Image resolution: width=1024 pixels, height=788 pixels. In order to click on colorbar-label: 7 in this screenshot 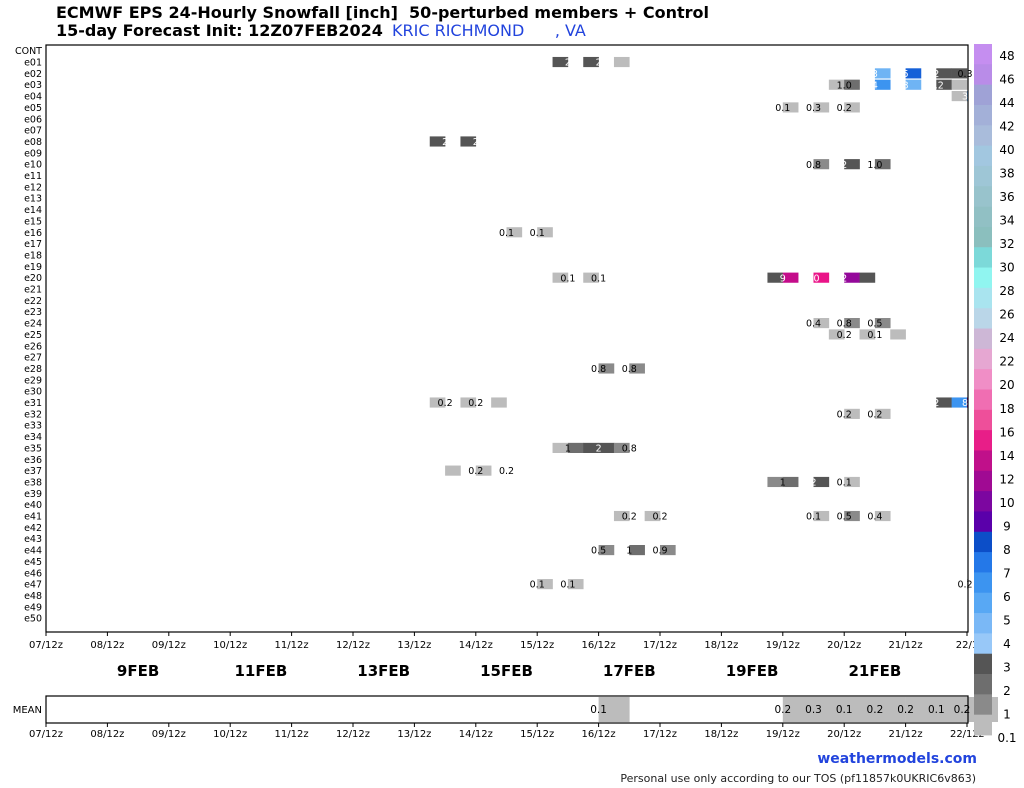, I will do `click(1007, 573)`.